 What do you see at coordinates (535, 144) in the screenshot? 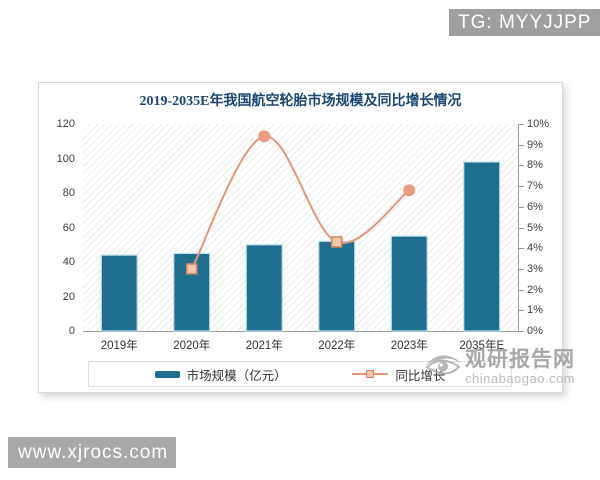
I see `right-axis-tick-label: 9%` at bounding box center [535, 144].